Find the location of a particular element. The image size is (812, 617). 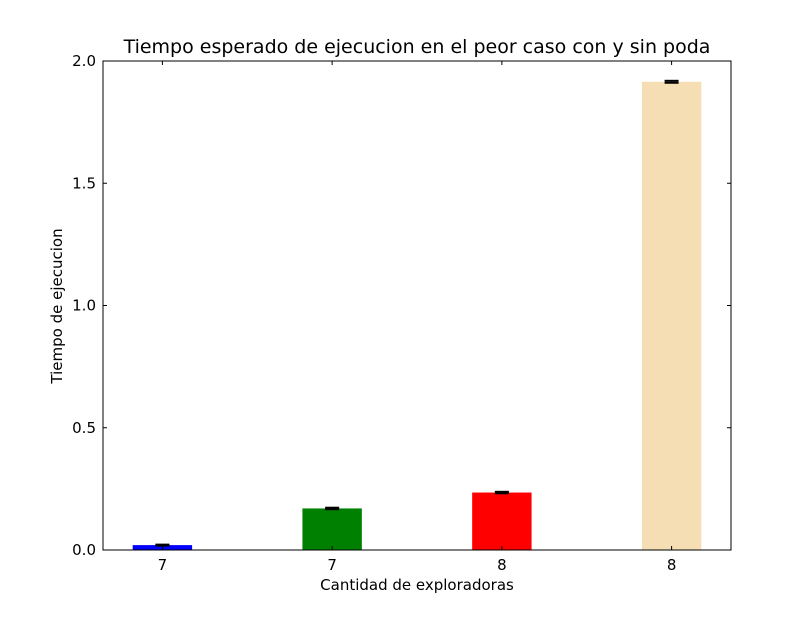

y-tick-label: 1.0 is located at coordinates (84, 306).